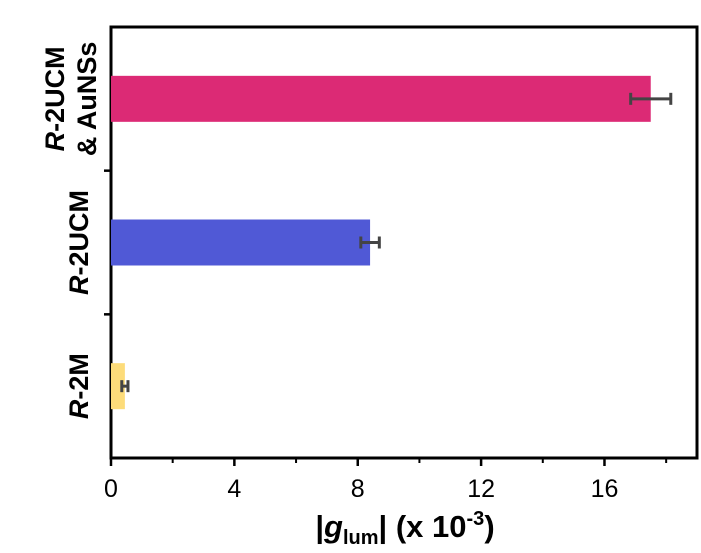 This screenshot has width=701, height=553. I want to click on x-axis-title-pre: |, so click(319, 526).